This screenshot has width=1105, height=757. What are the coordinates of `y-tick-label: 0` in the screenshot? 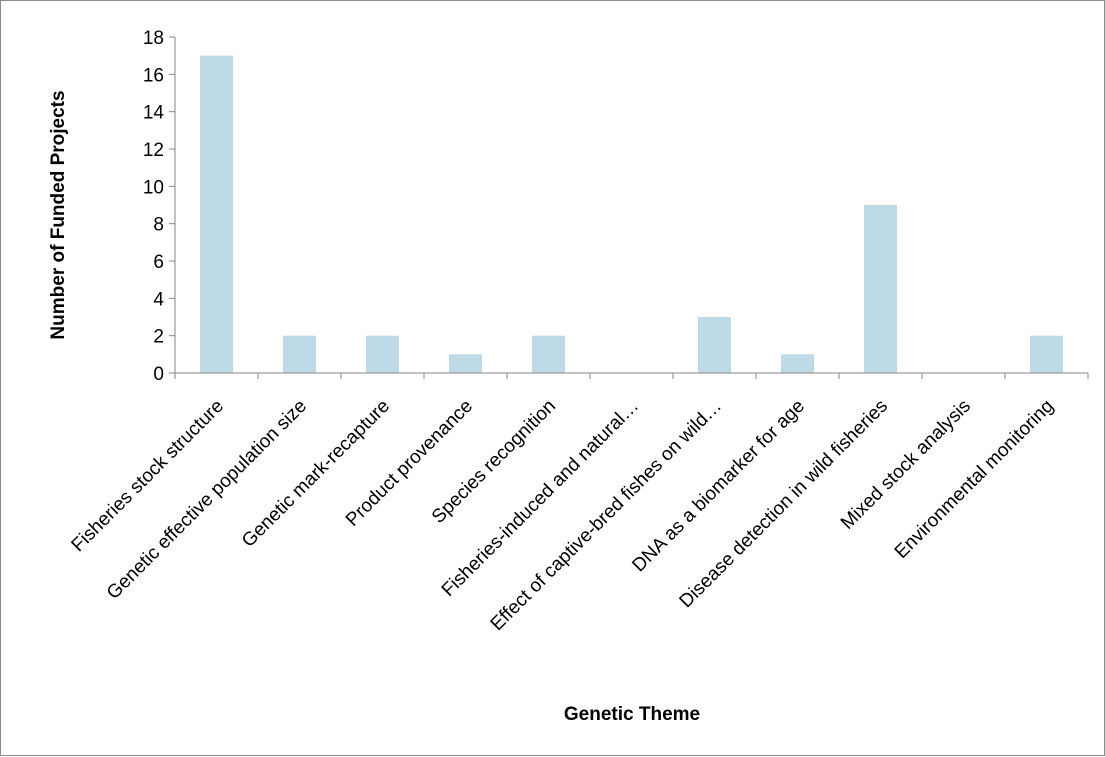 It's located at (158, 374).